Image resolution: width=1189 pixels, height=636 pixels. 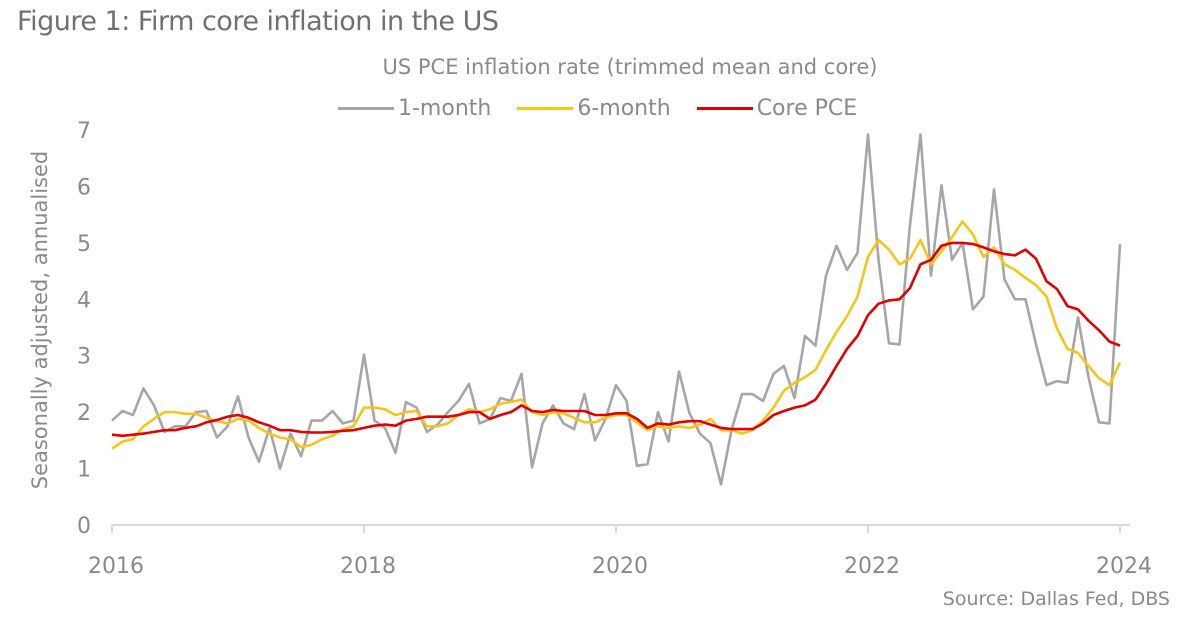 I want to click on legend-label-core-pce: Core PCE, so click(x=807, y=108).